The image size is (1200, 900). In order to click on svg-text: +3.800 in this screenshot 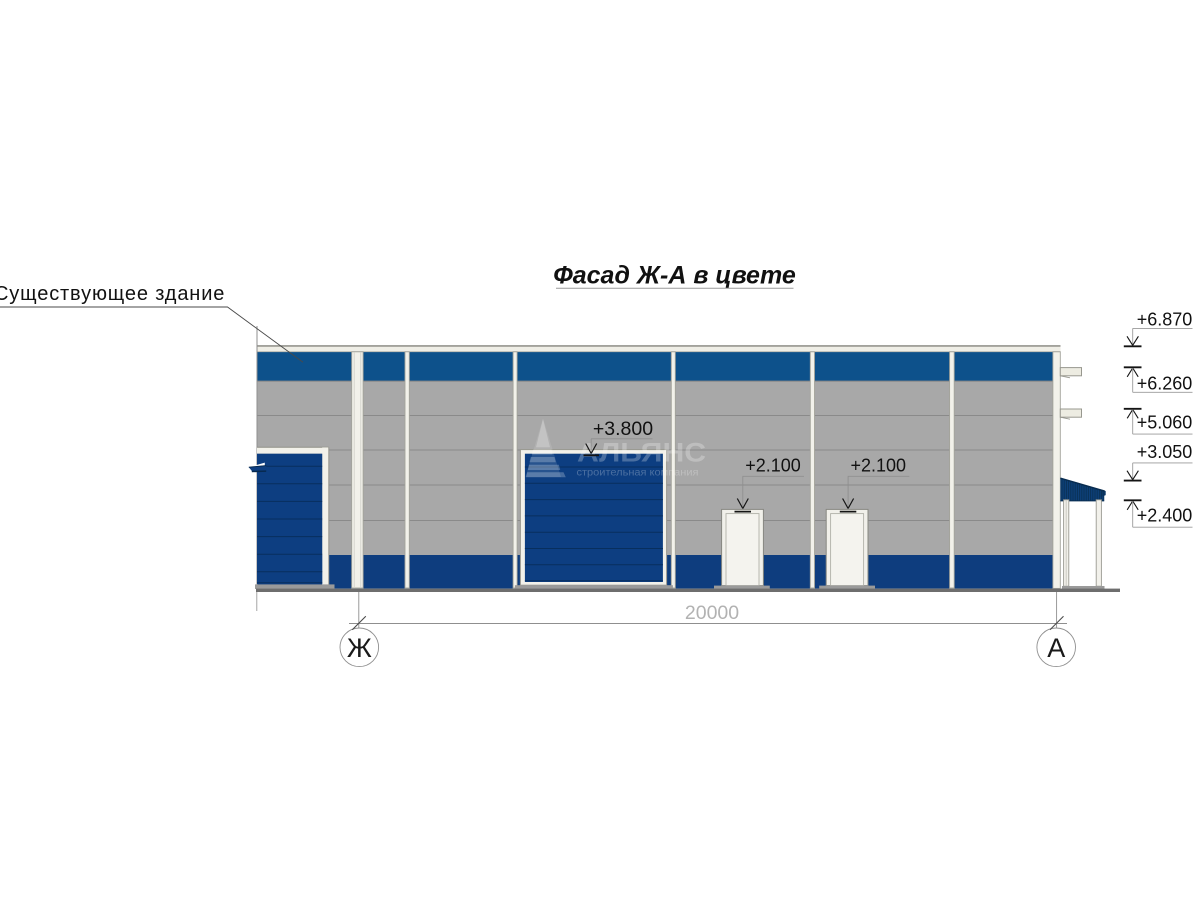, I will do `click(623, 429)`.